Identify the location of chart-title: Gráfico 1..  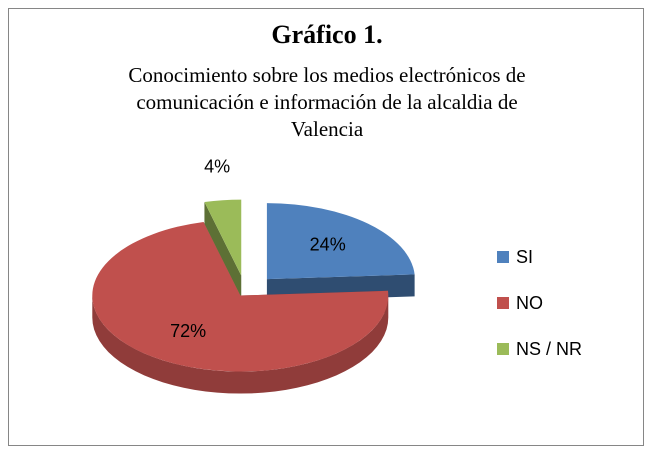
(327, 34).